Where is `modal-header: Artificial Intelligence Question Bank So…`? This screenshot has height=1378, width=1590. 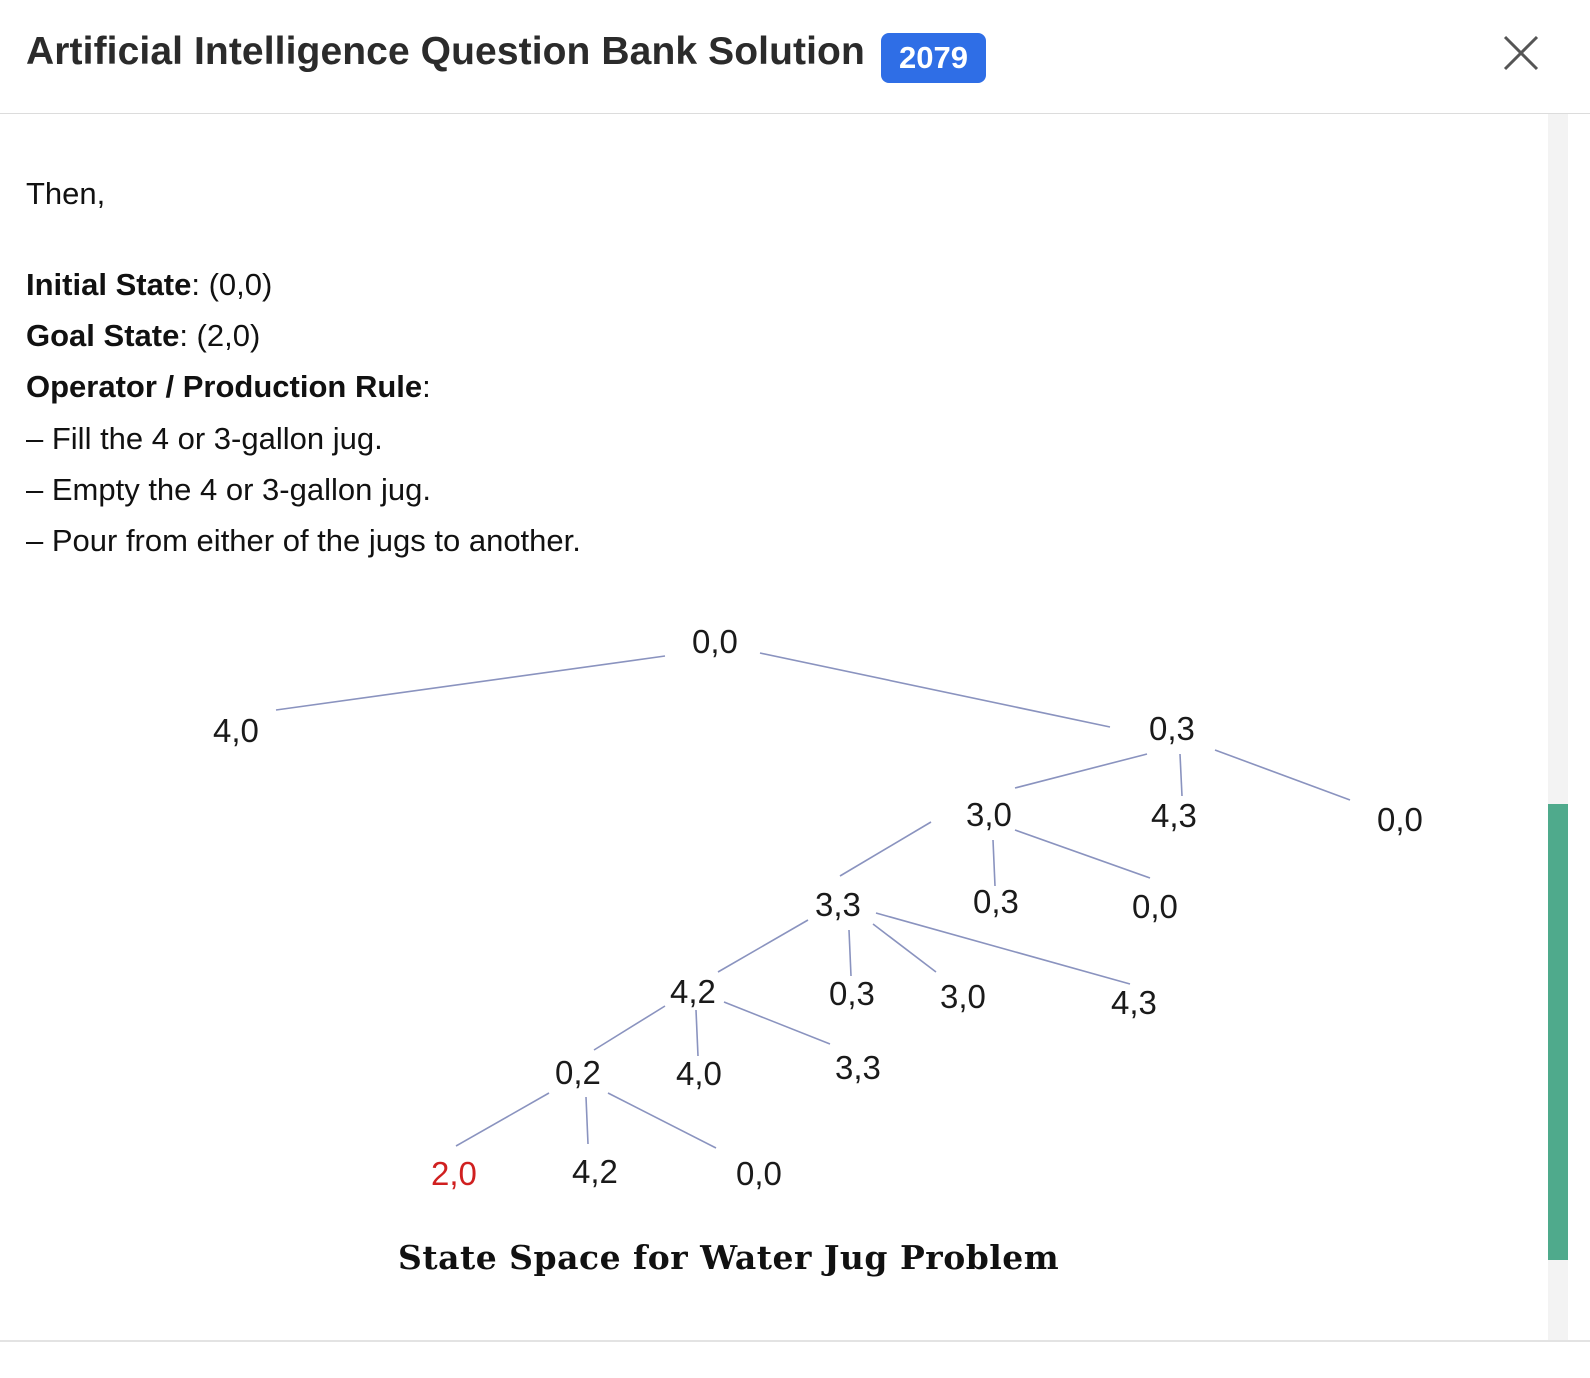 modal-header: Artificial Intelligence Question Bank So… is located at coordinates (795, 57).